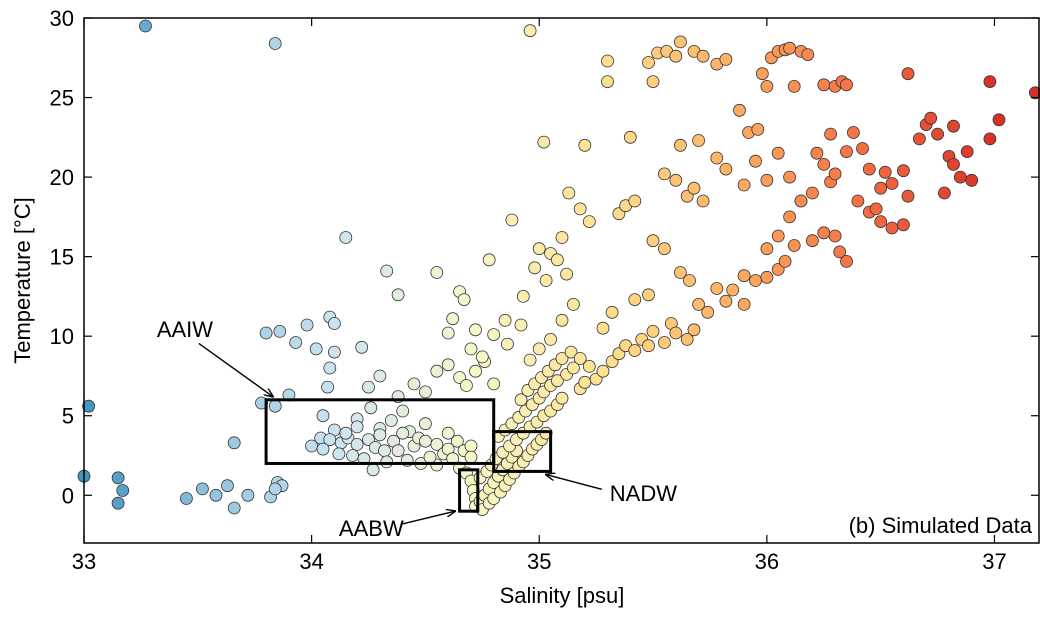 The image size is (1040, 618). I want to click on annotation-arrow, so click(427, 518).